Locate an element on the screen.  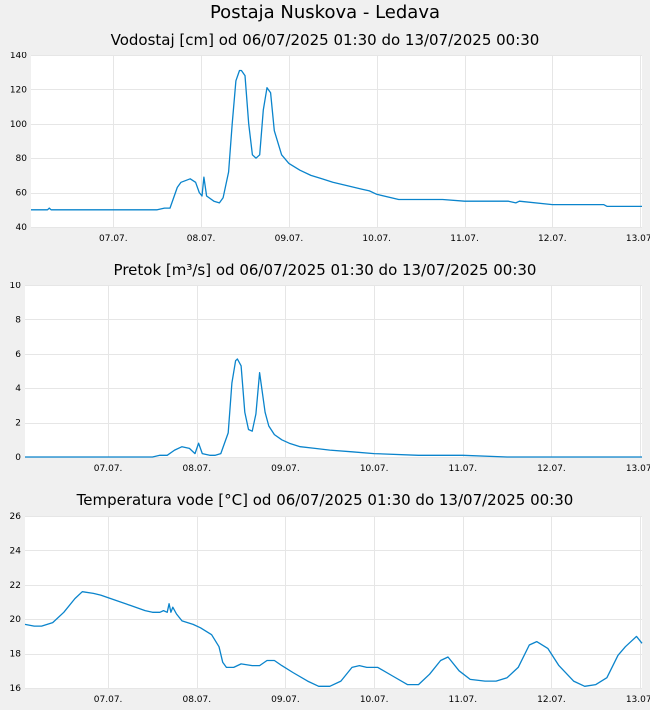
y-tick-label: 4 is located at coordinates (18, 389).